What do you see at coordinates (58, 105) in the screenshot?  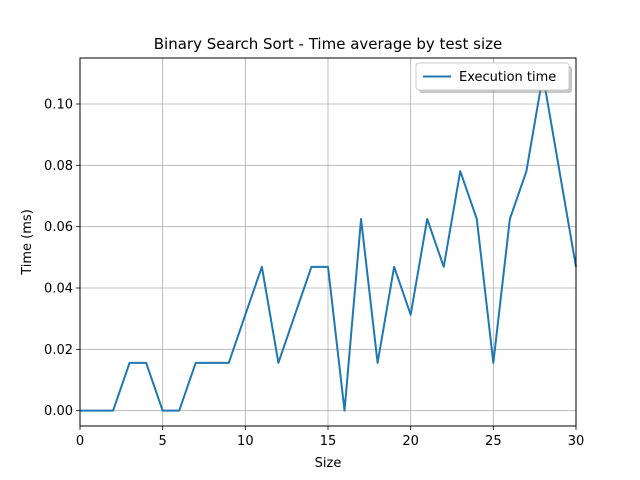 I see `y-tick-label: 0.10` at bounding box center [58, 105].